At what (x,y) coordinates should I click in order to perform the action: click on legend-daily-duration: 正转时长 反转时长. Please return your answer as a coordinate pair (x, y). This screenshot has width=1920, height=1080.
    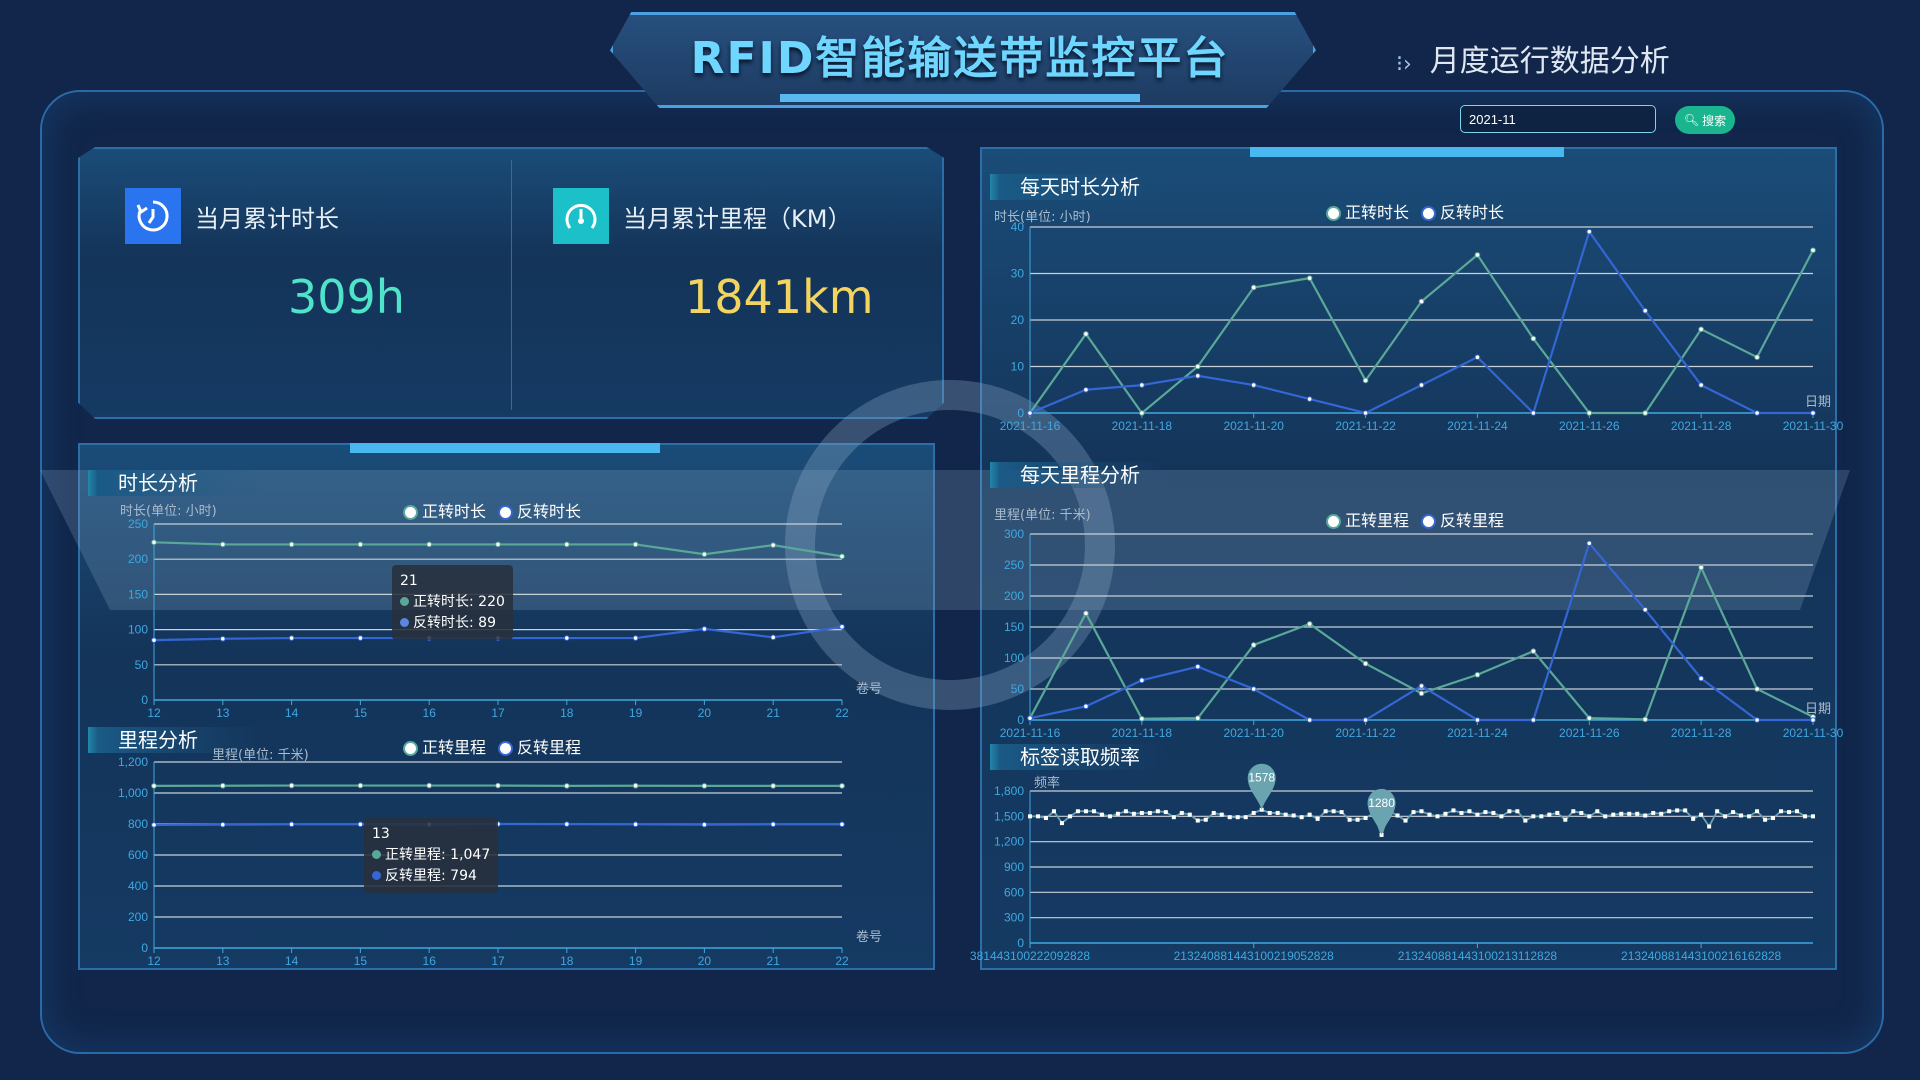
    Looking at the image, I should click on (1416, 211).